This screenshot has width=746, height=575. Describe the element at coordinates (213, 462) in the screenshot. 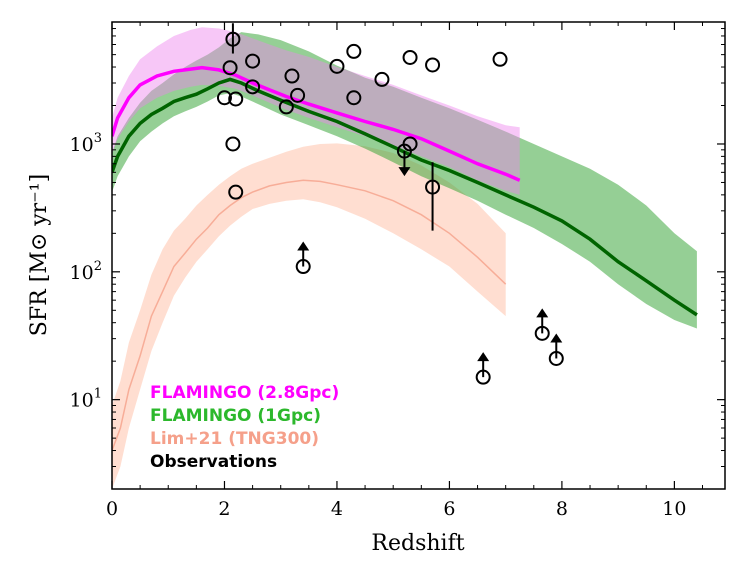

I see `legend-observations: Observations` at that location.